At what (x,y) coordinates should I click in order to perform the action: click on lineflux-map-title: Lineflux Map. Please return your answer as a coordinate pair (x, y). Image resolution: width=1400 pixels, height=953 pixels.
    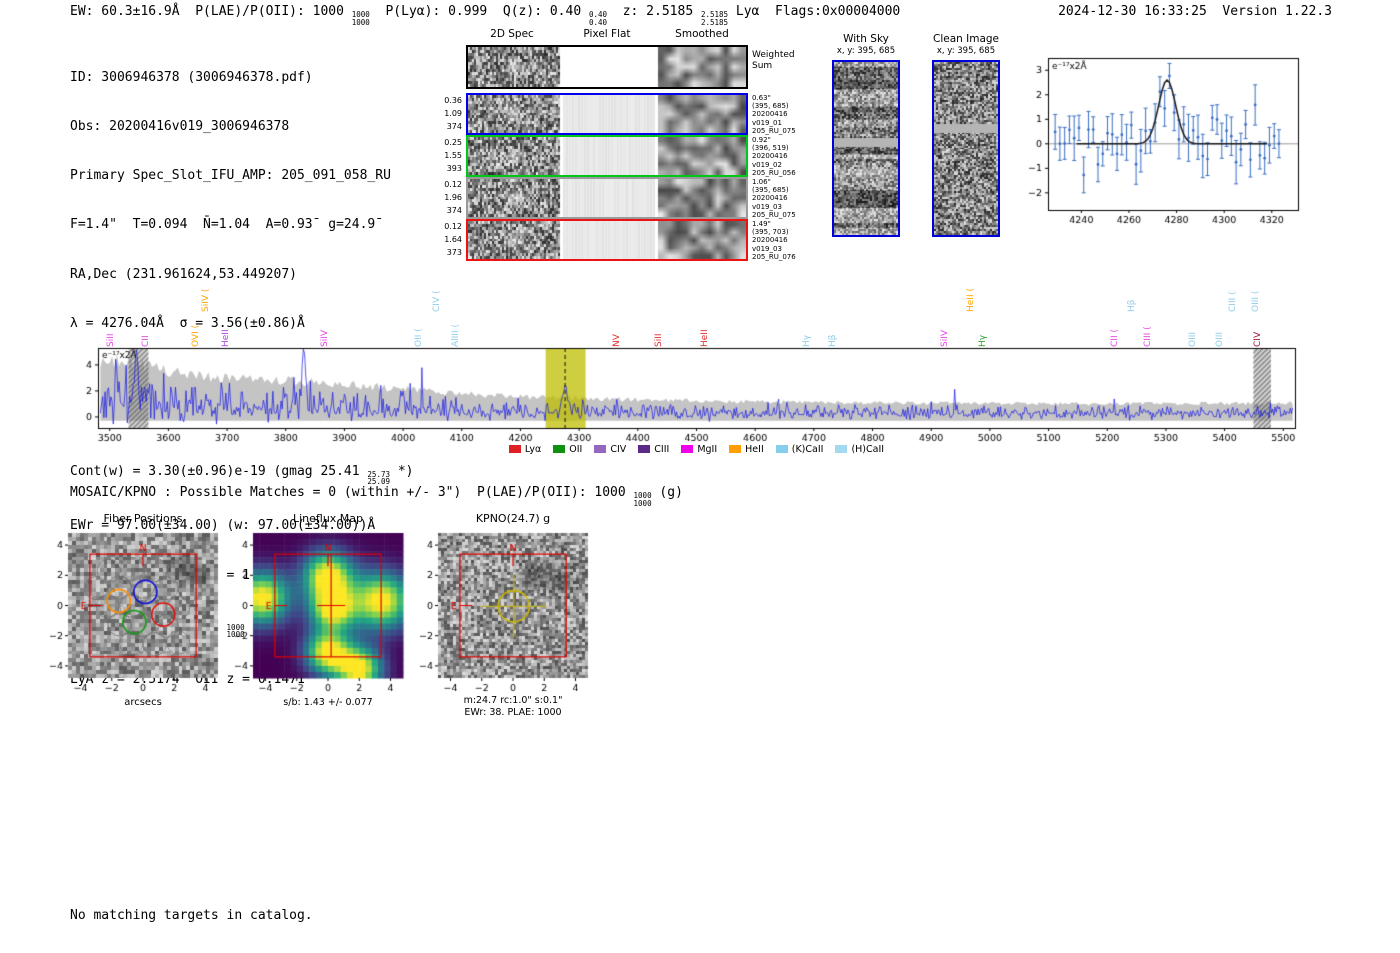
    Looking at the image, I should click on (328, 518).